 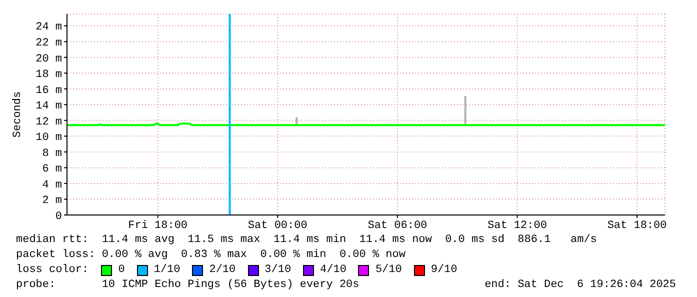 What do you see at coordinates (49, 138) in the screenshot?
I see `y-tick-label: 10 m` at bounding box center [49, 138].